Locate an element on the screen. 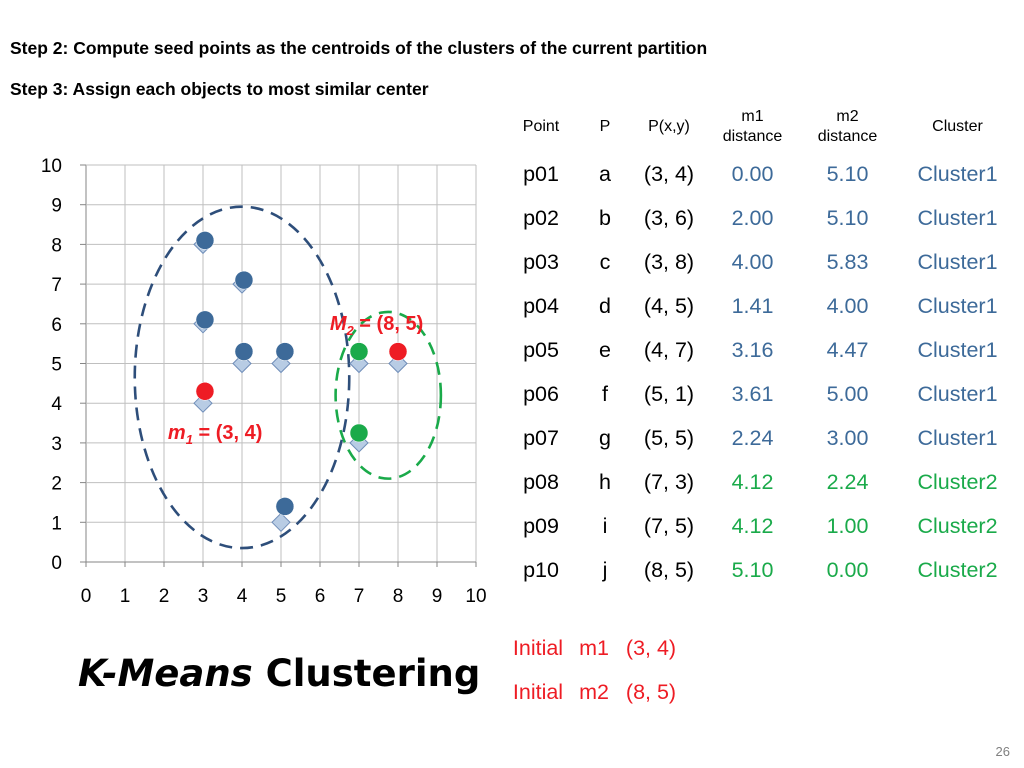 Image resolution: width=1024 pixels, height=768 pixels. cell-m2-distance: 3.00 is located at coordinates (847, 437).